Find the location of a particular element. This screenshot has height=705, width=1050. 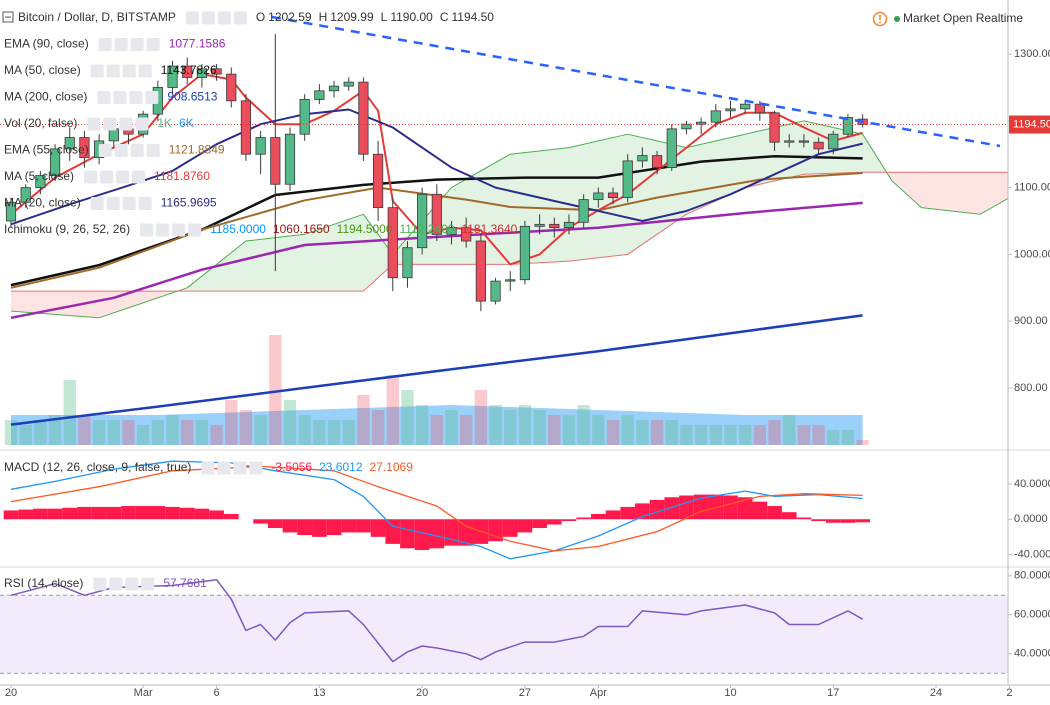

legend-value: 27.1069 is located at coordinates (392, 467).